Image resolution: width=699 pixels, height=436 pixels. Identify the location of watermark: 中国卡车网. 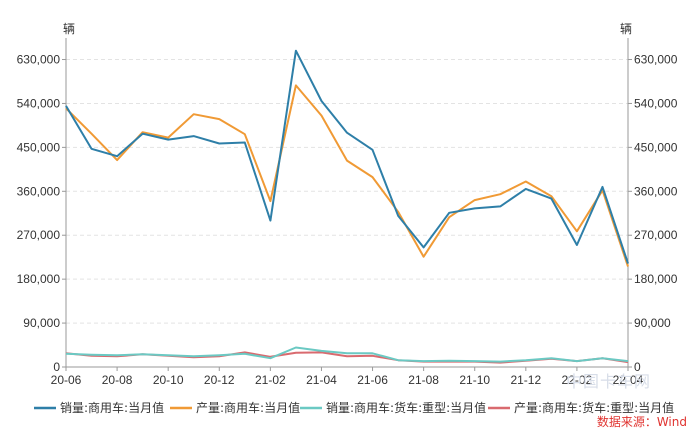
(609, 381).